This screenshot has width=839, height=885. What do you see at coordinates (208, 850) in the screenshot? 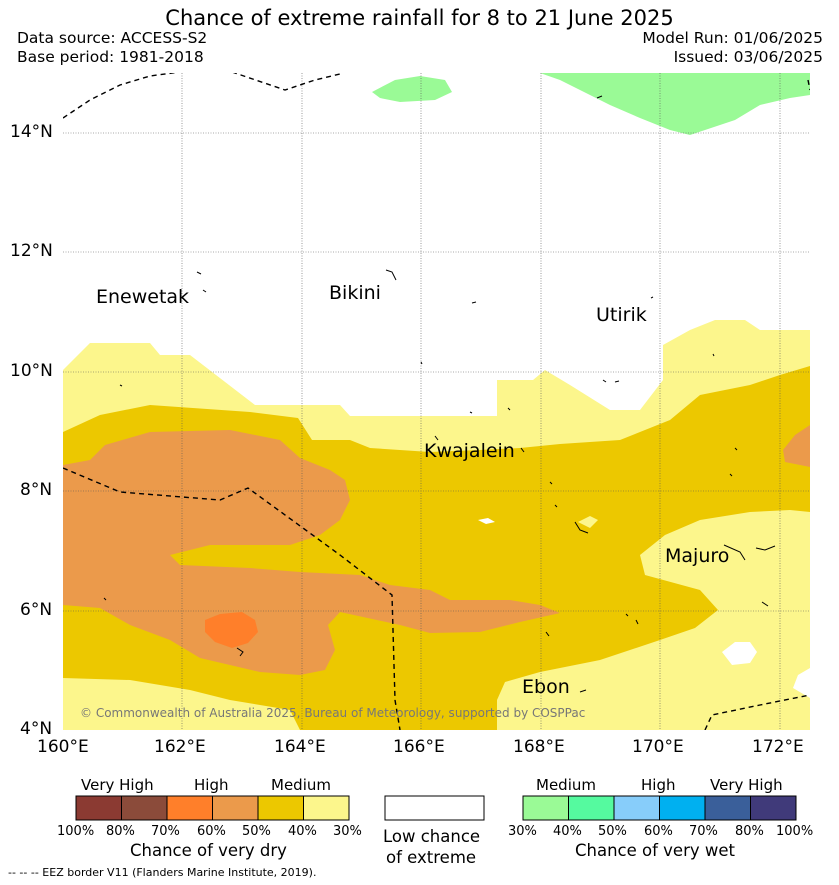
I see `dry-legend-title: Chance of very dry` at bounding box center [208, 850].